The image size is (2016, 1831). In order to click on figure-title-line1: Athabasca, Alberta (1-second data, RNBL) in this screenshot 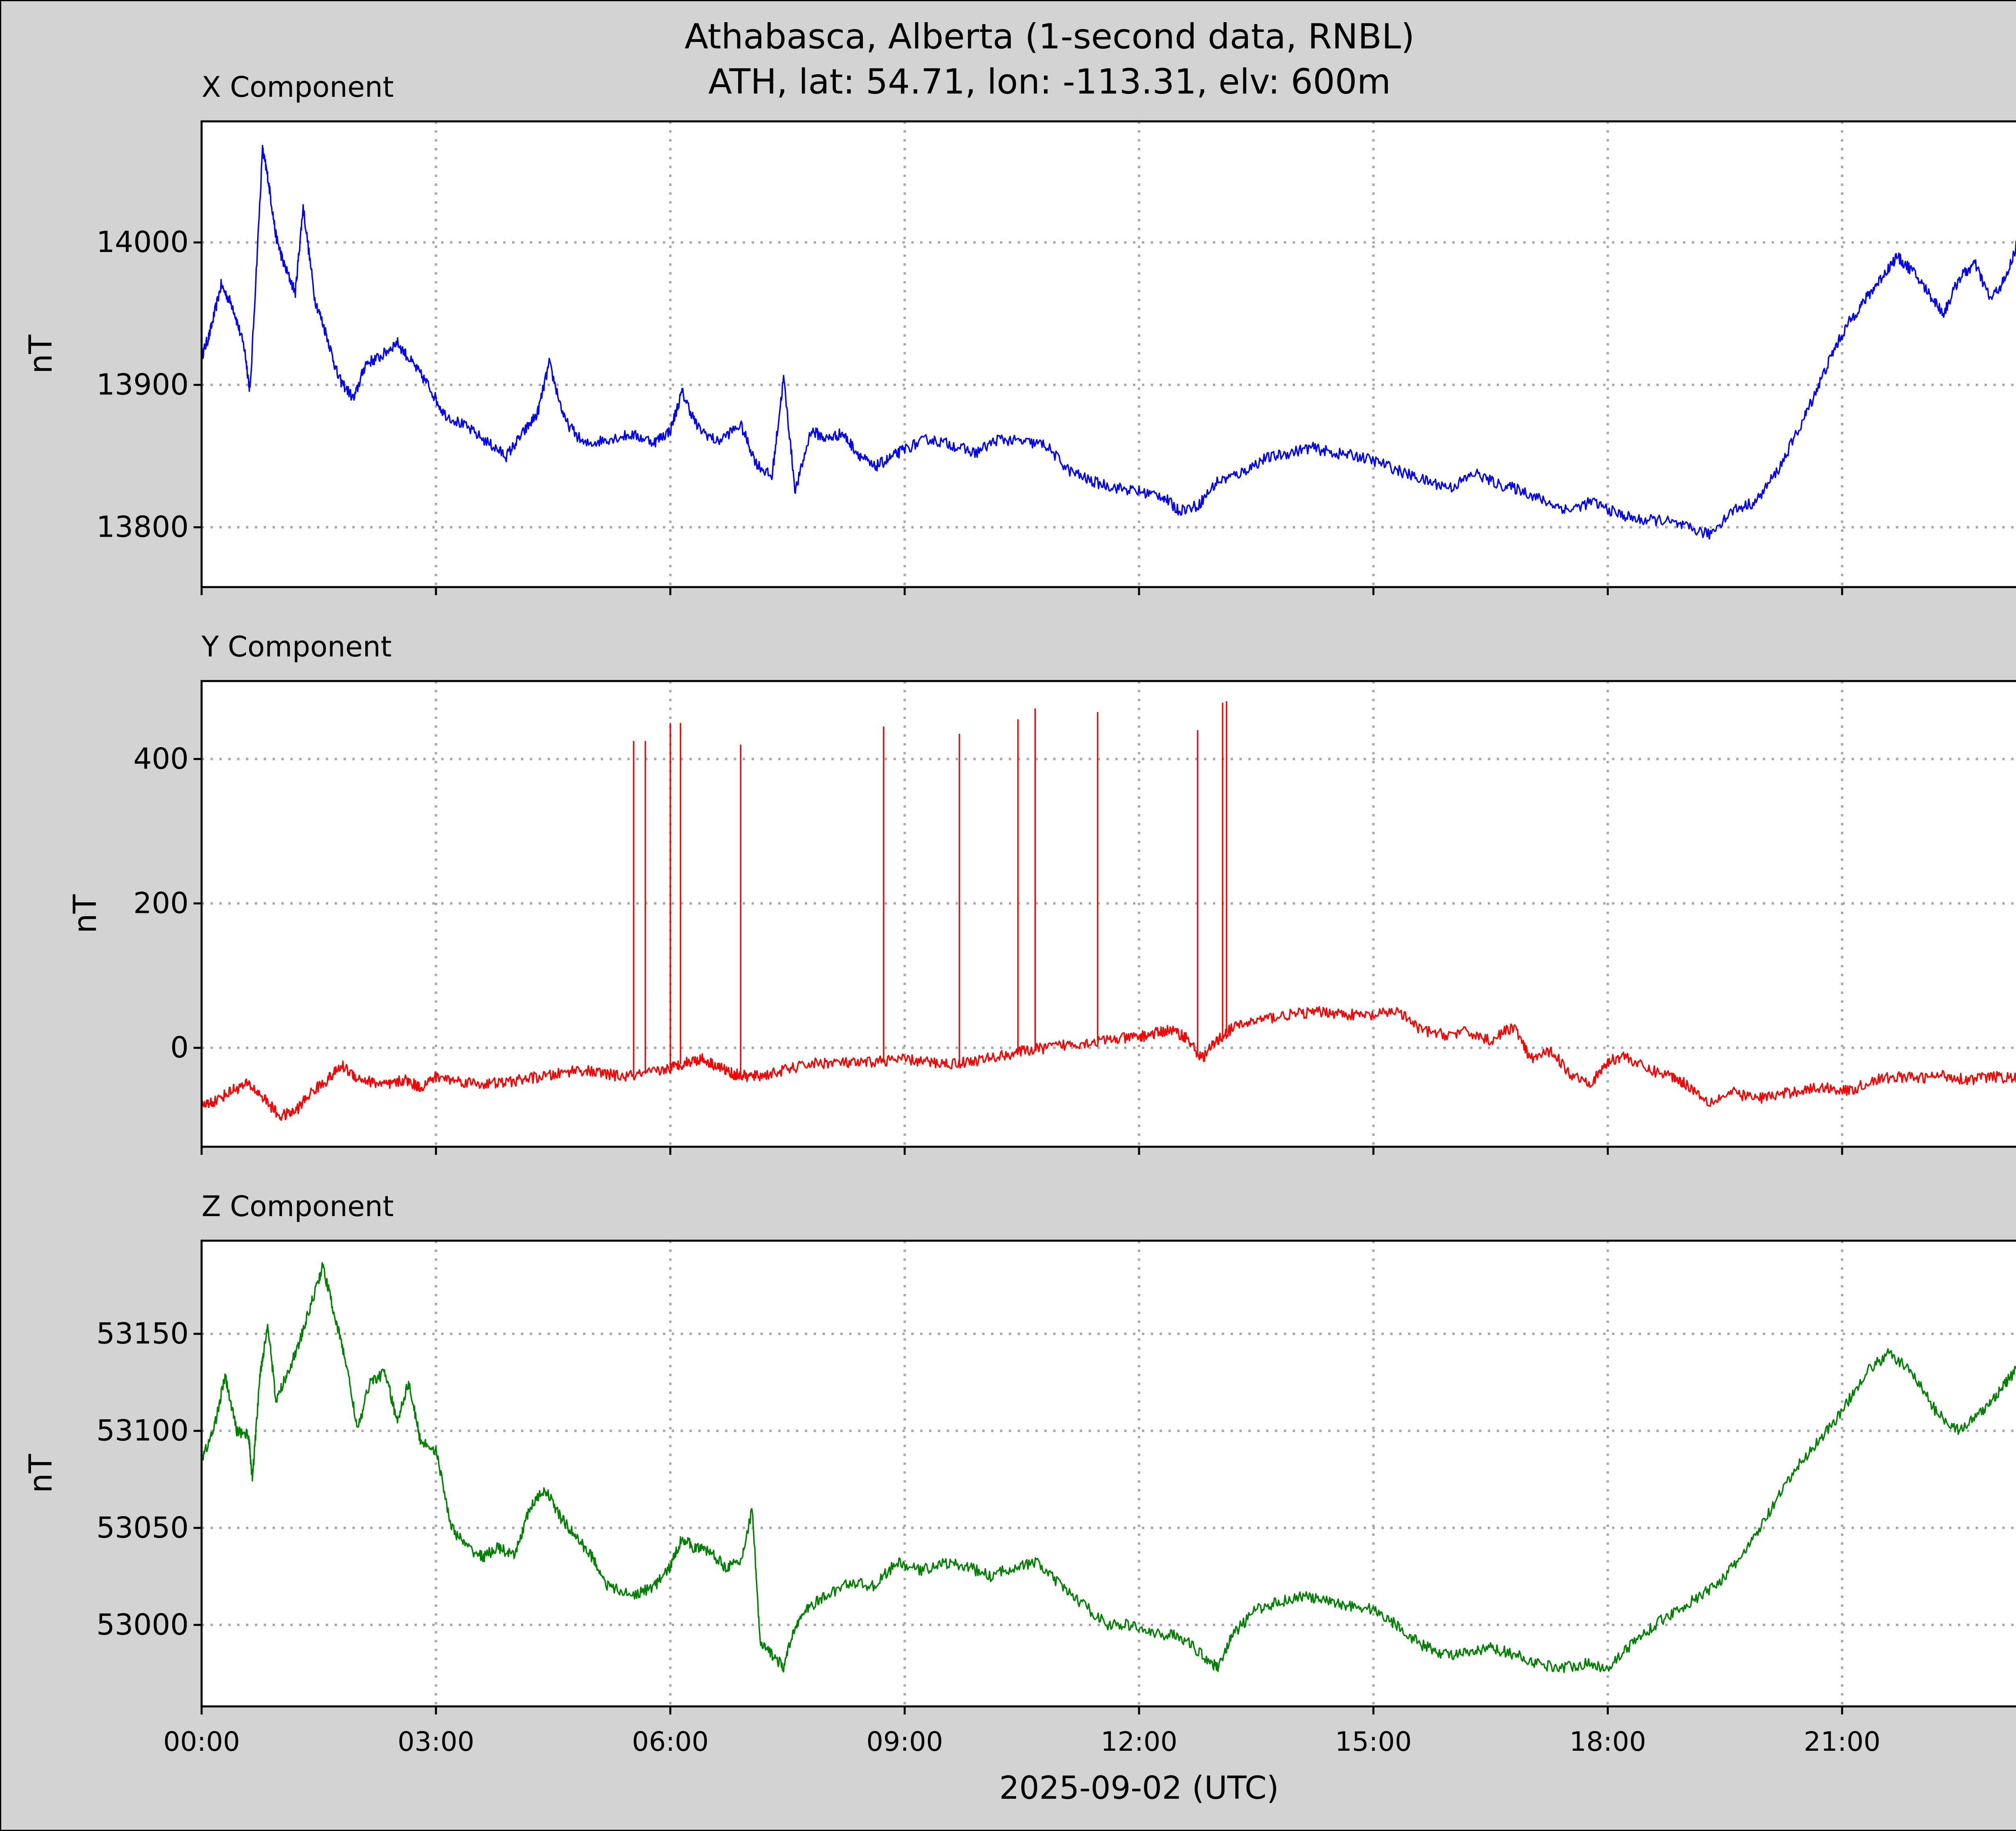, I will do `click(1050, 37)`.